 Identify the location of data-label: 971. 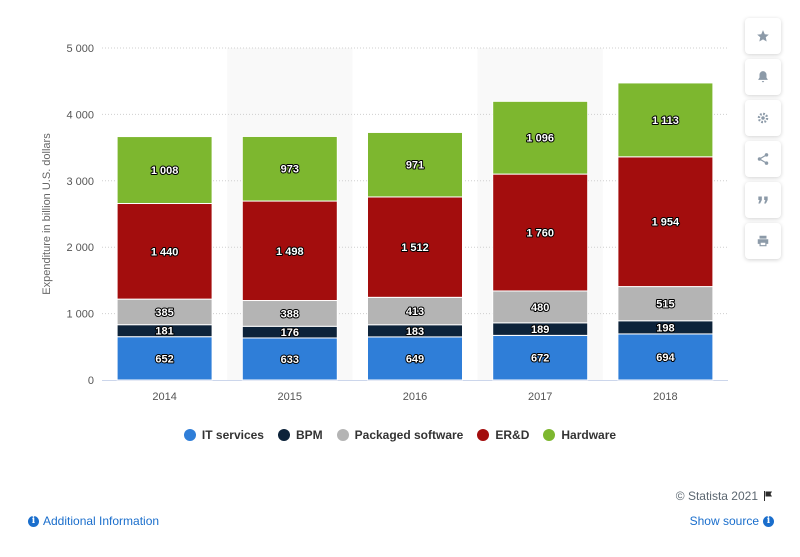
(415, 166).